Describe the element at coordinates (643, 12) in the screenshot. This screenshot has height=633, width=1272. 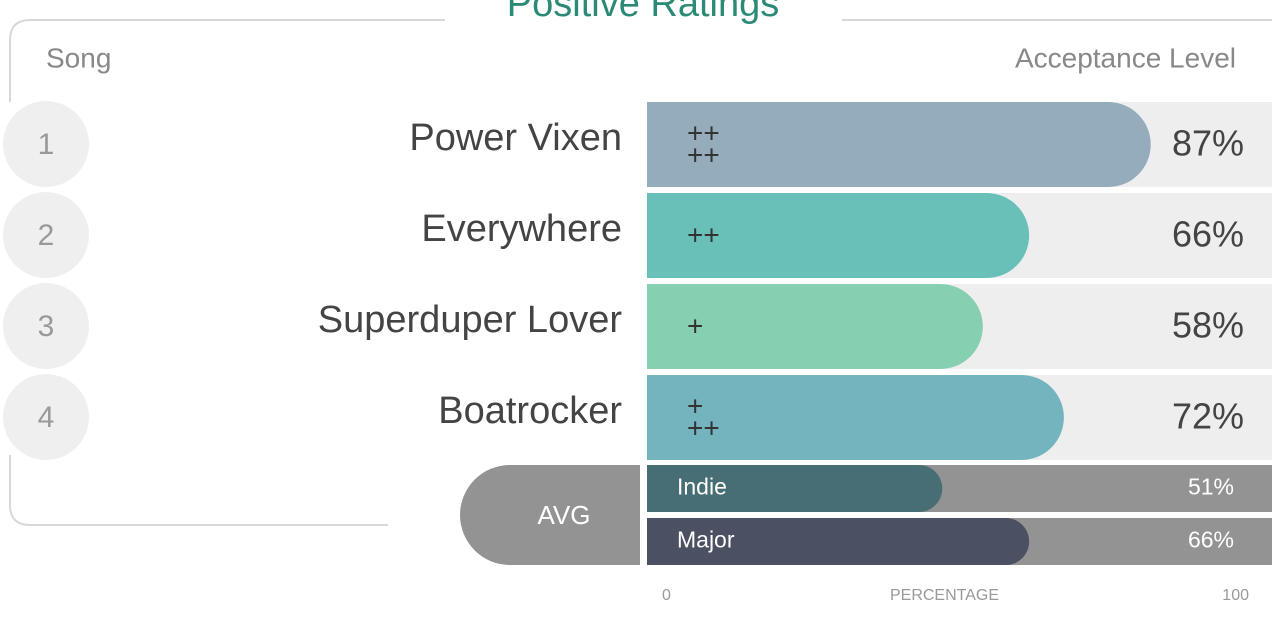
I see `chart-title: Positive Ratings` at that location.